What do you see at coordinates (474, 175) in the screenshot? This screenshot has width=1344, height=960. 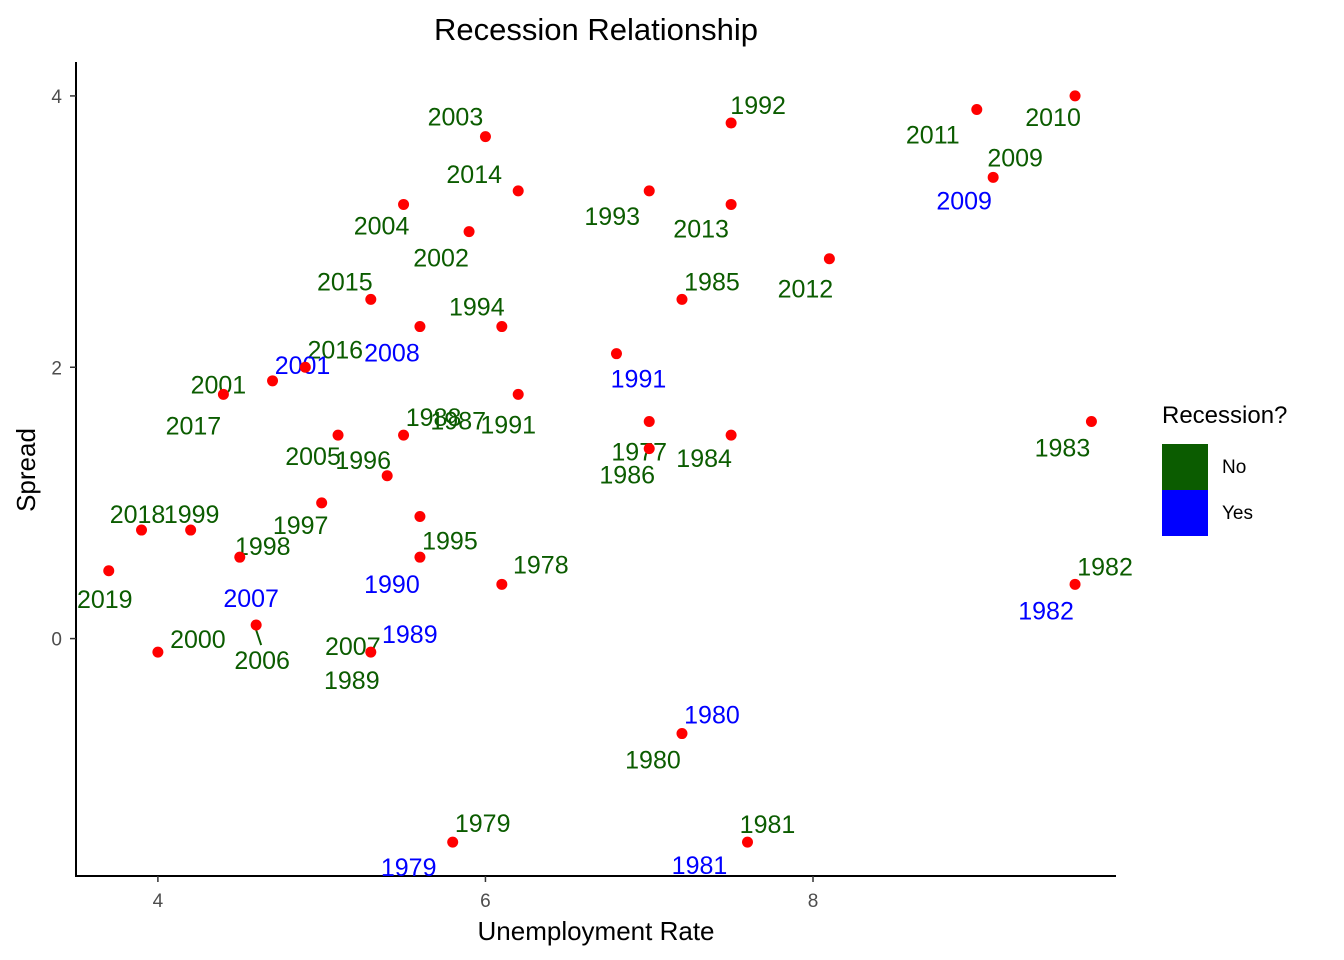 I see `point-label-2014-no: 2014` at bounding box center [474, 175].